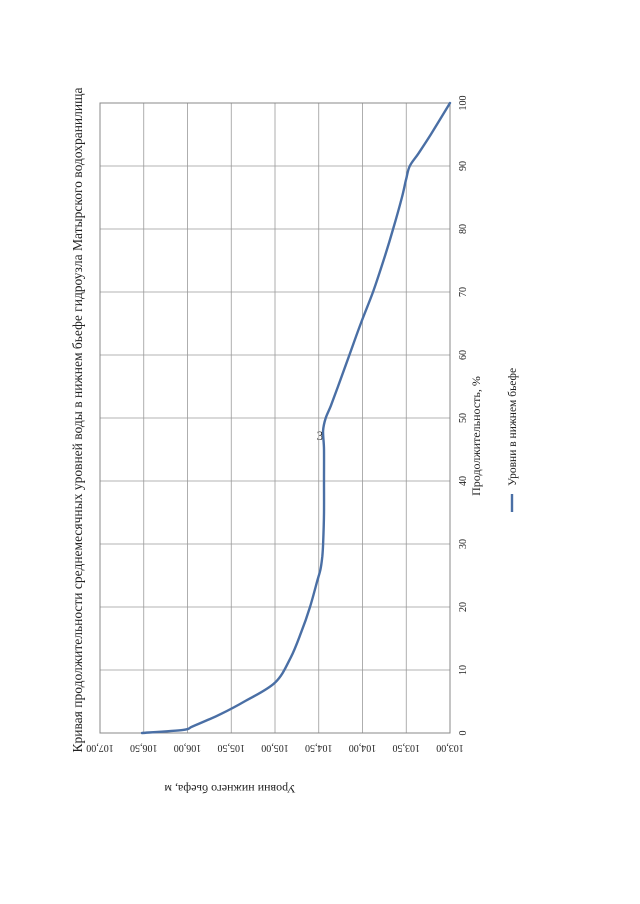  Describe the element at coordinates (319, 747) in the screenshot. I see `y-tick-label: 104,50` at that location.